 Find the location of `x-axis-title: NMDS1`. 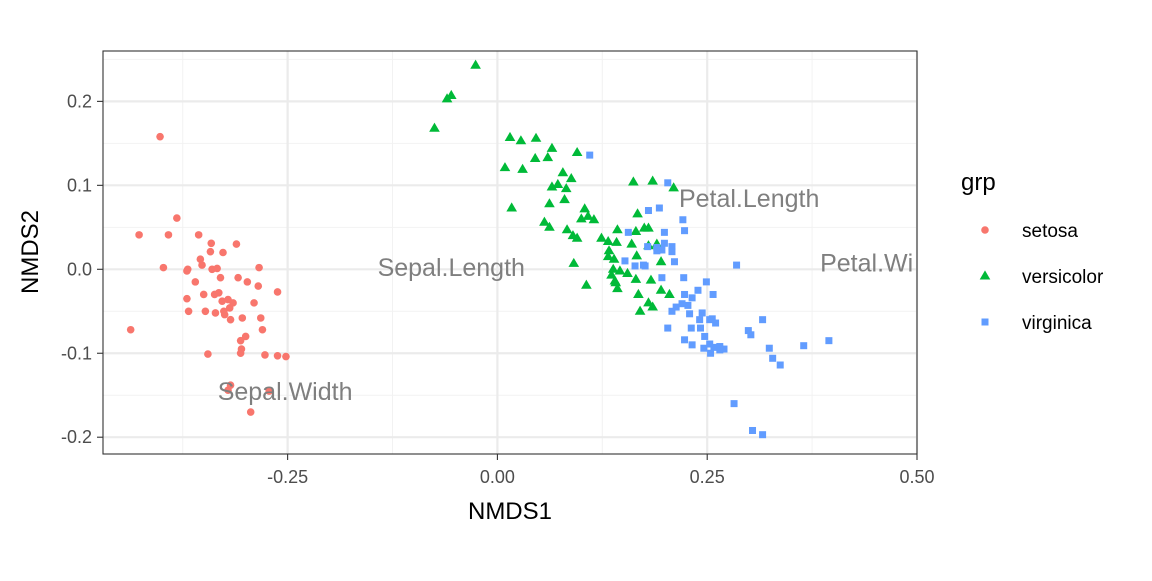

x-axis-title: NMDS1 is located at coordinates (510, 511).